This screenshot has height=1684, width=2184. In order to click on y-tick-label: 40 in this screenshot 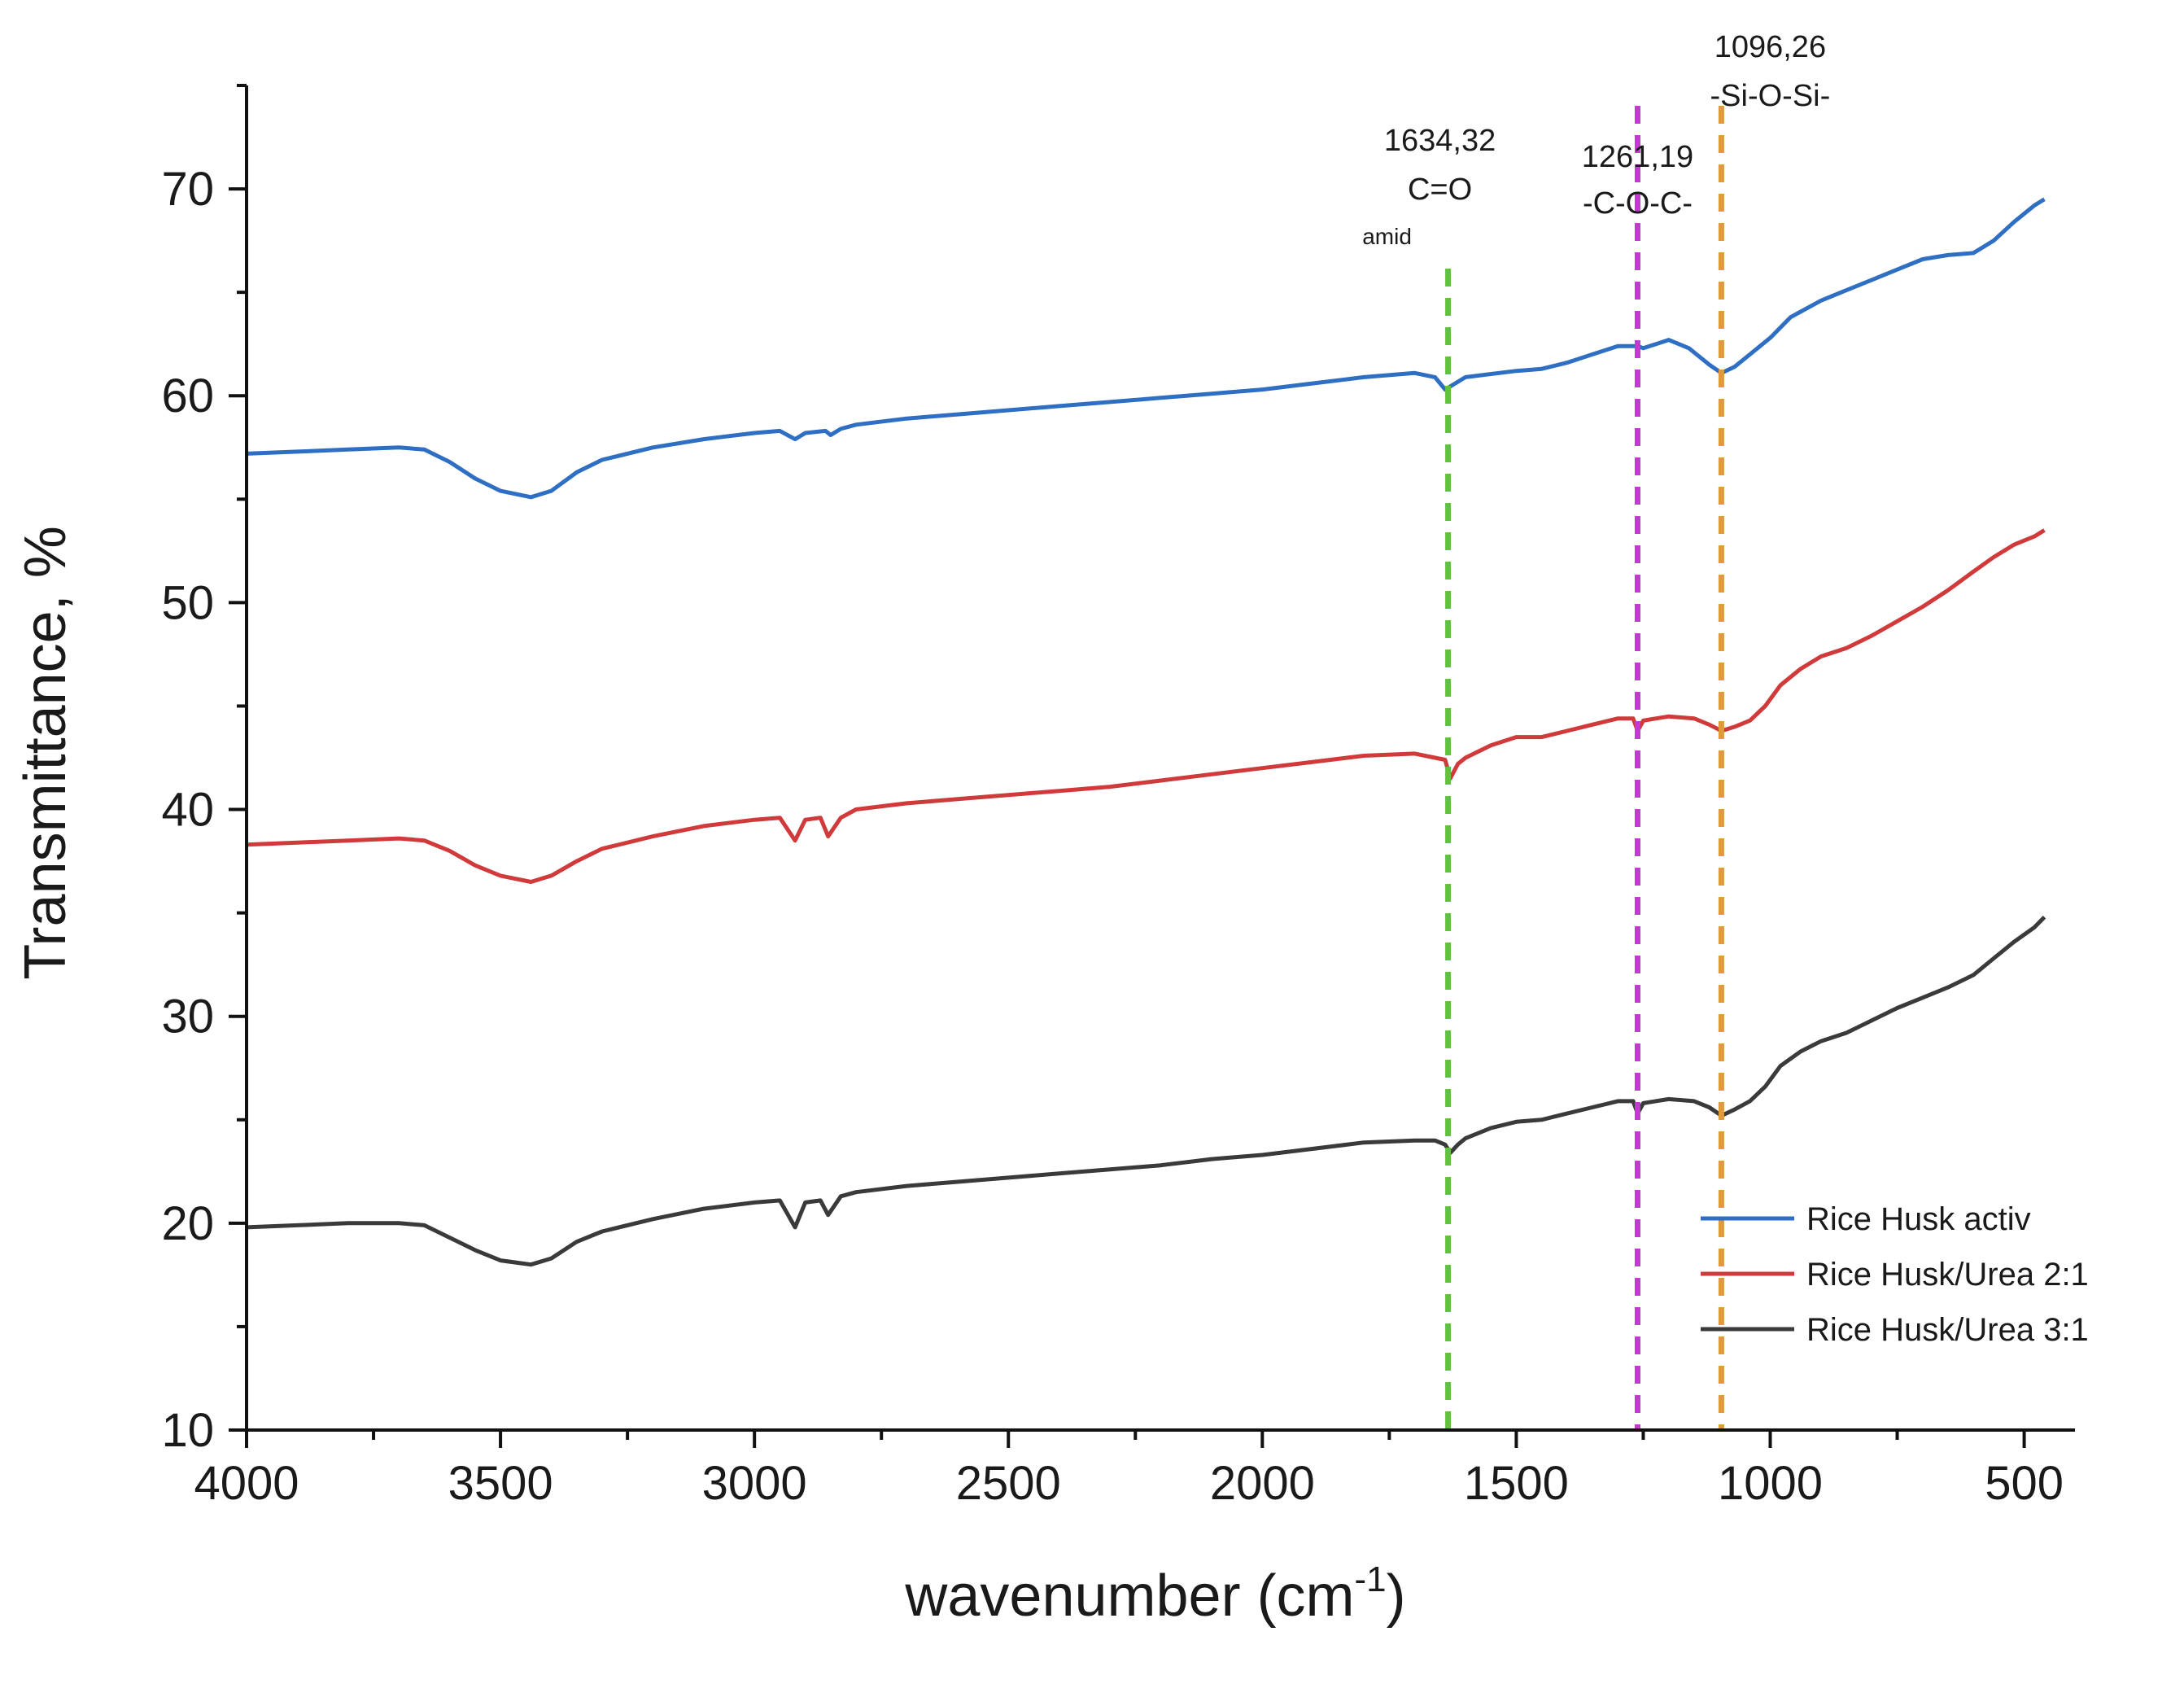, I will do `click(188, 810)`.